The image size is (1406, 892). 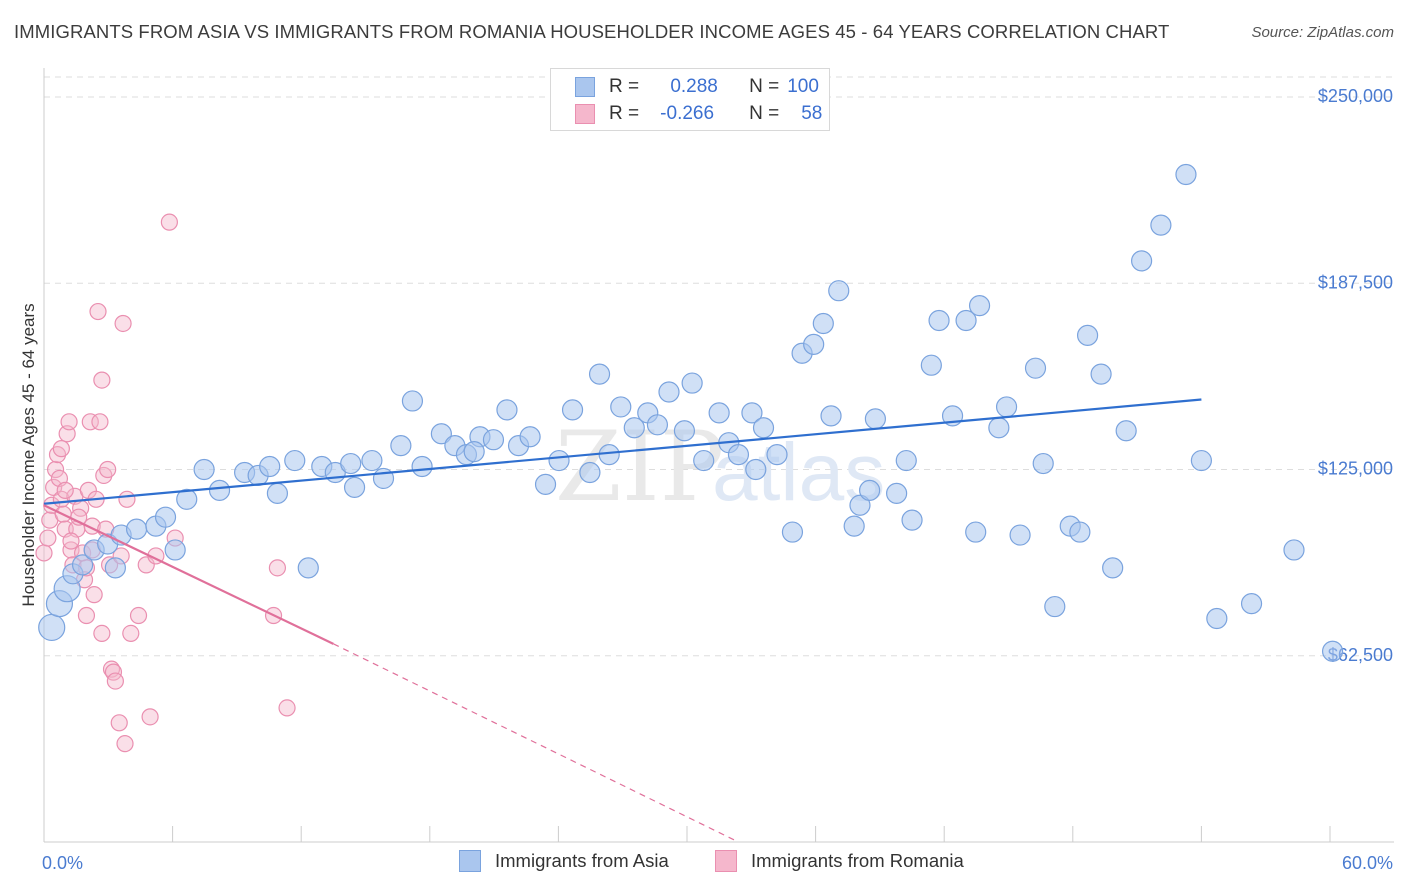 I want to click on legend-item-asia: Immigrants from Asia, so click(x=564, y=861).